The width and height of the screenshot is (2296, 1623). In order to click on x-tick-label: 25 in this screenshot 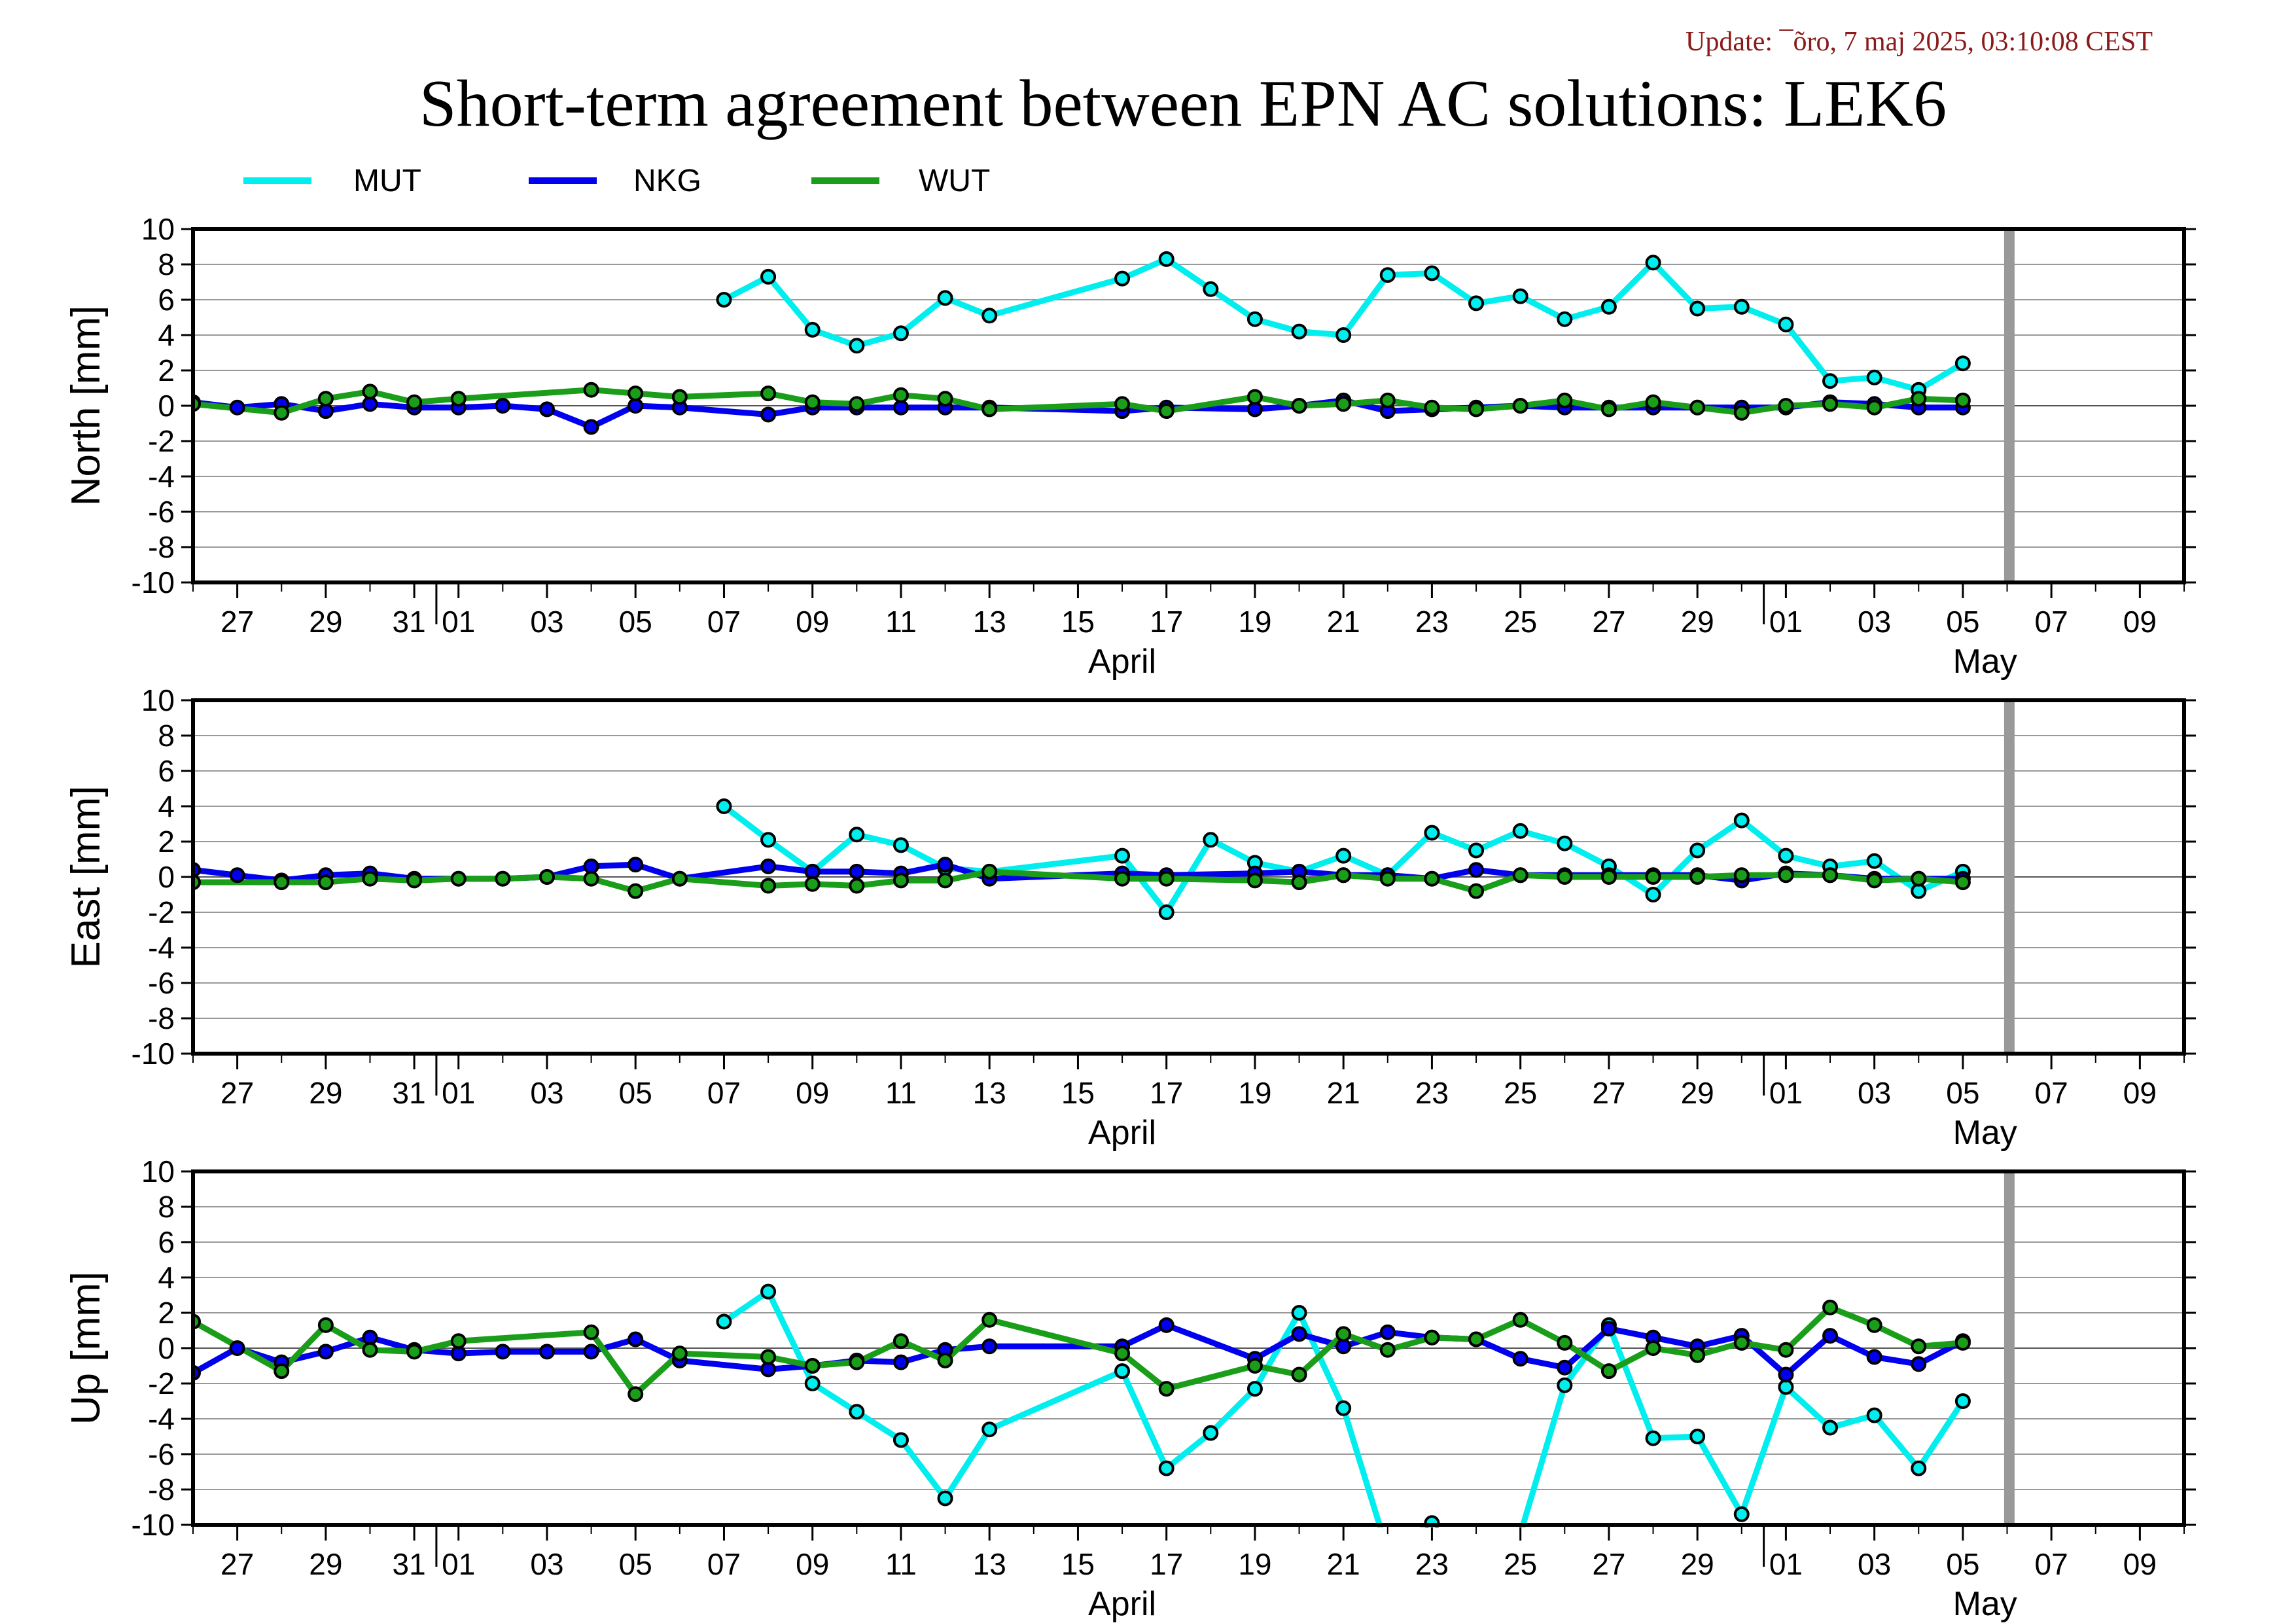, I will do `click(1521, 1093)`.